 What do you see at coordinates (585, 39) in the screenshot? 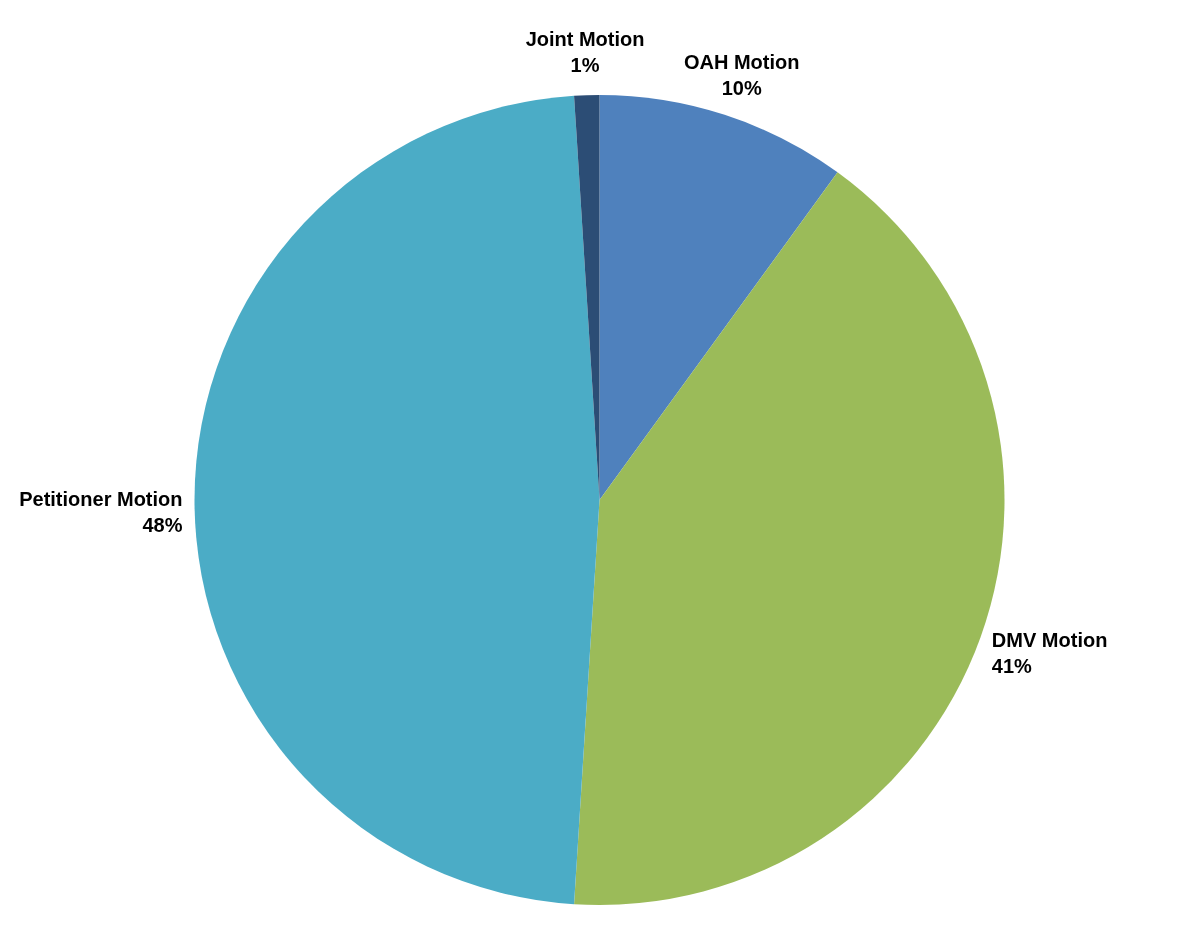
I see `slice-label: Joint Motion` at bounding box center [585, 39].